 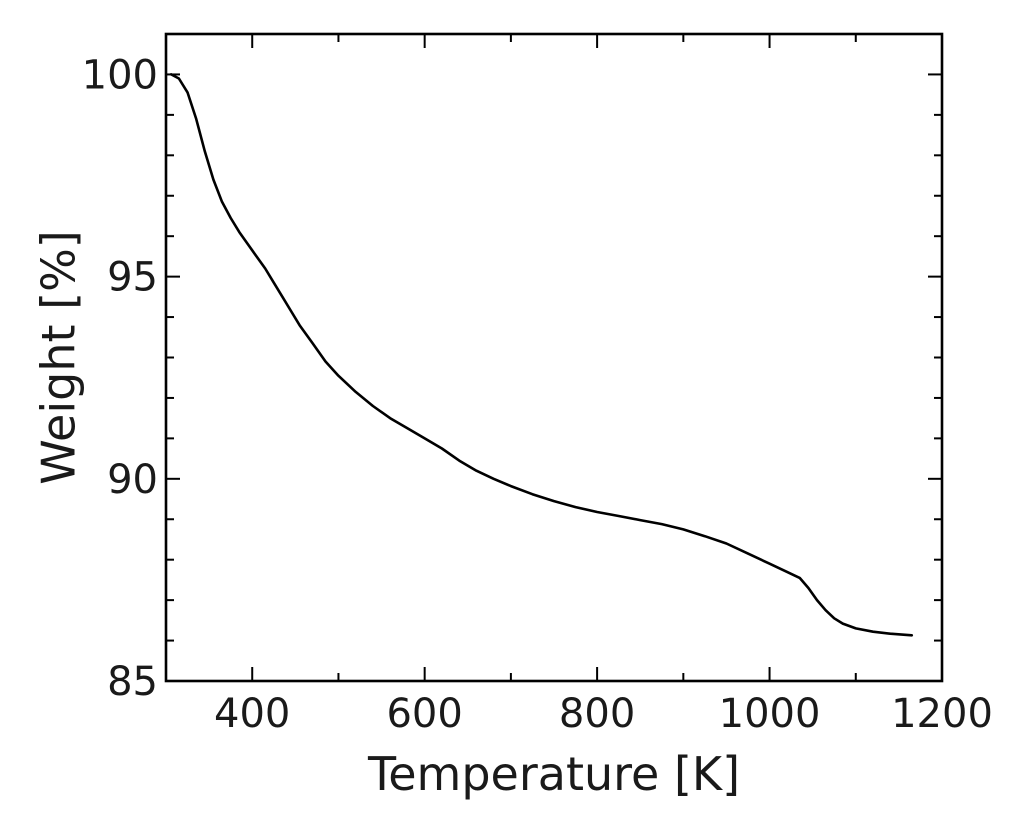 I want to click on x-axis-title: Temperature [K], so click(x=553, y=774).